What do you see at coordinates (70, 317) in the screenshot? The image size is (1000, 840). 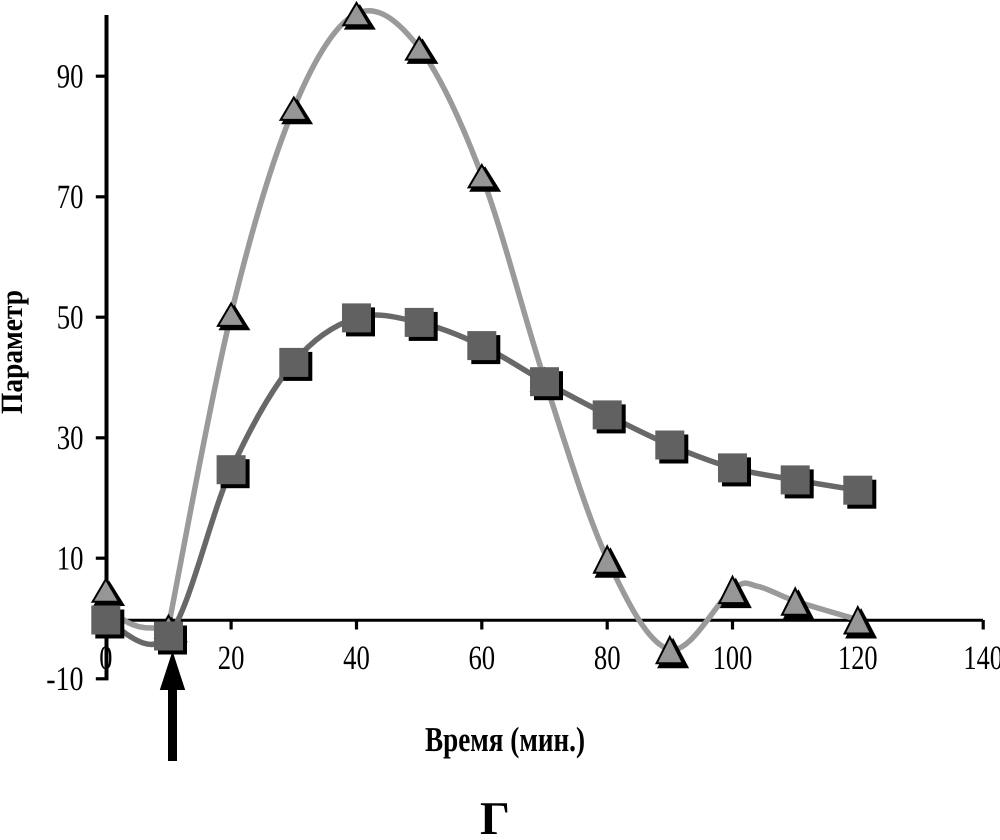 I see `svg-text: 50` at bounding box center [70, 317].